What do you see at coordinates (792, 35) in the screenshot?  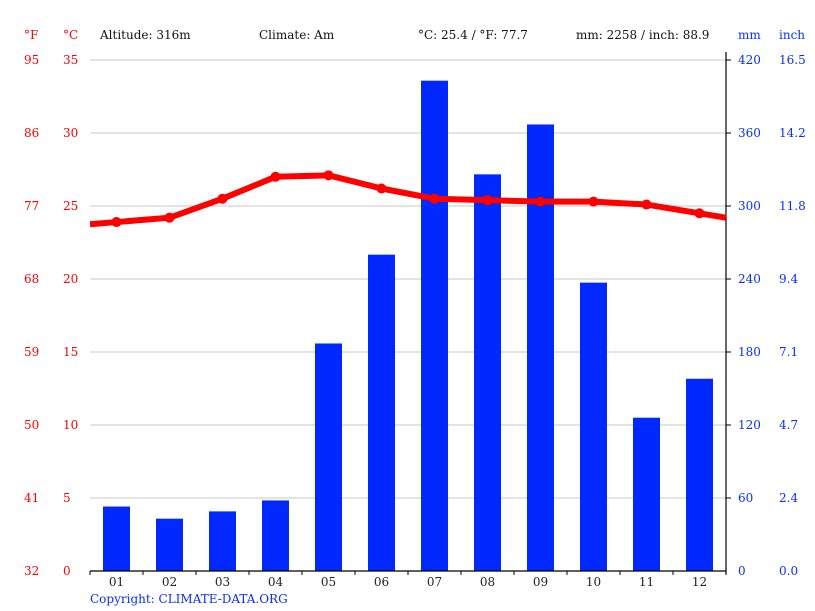 I see `inch-unit-label: inch` at bounding box center [792, 35].